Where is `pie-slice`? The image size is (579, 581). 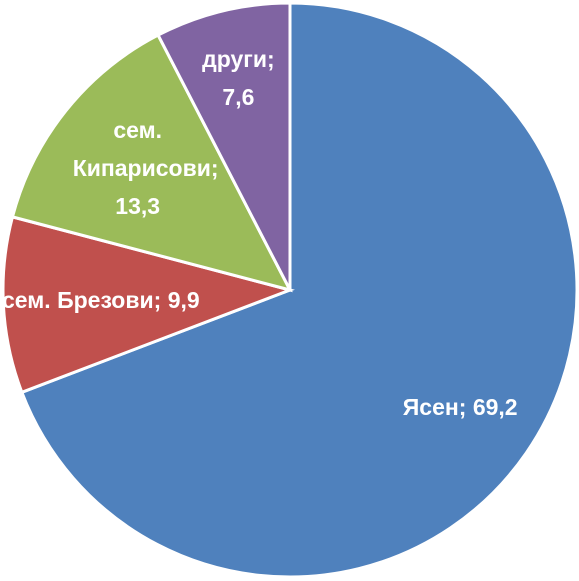
pie-slice is located at coordinates (224, 146).